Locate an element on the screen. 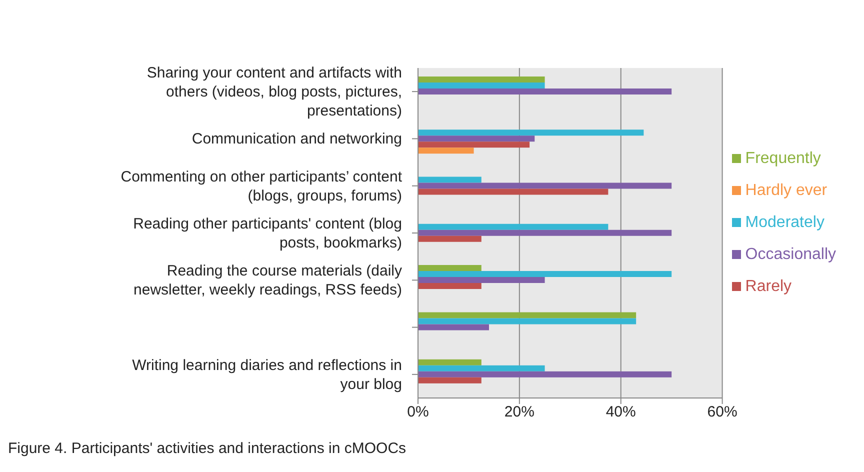 The width and height of the screenshot is (864, 472). y-tick-label: Writing learning diaries and reflections in your blog is located at coordinates (267, 374).